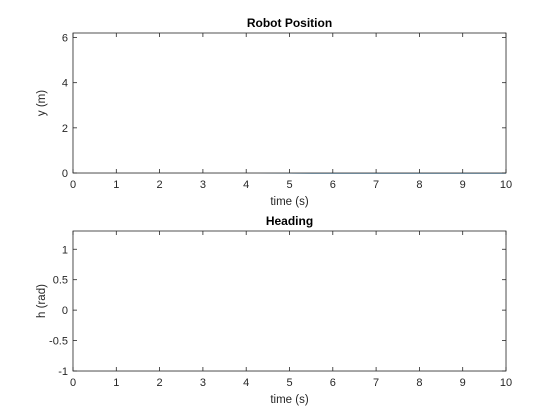 This screenshot has height=420, width=560. What do you see at coordinates (73, 383) in the screenshot?
I see `heading-x-tick-label: 0` at bounding box center [73, 383].